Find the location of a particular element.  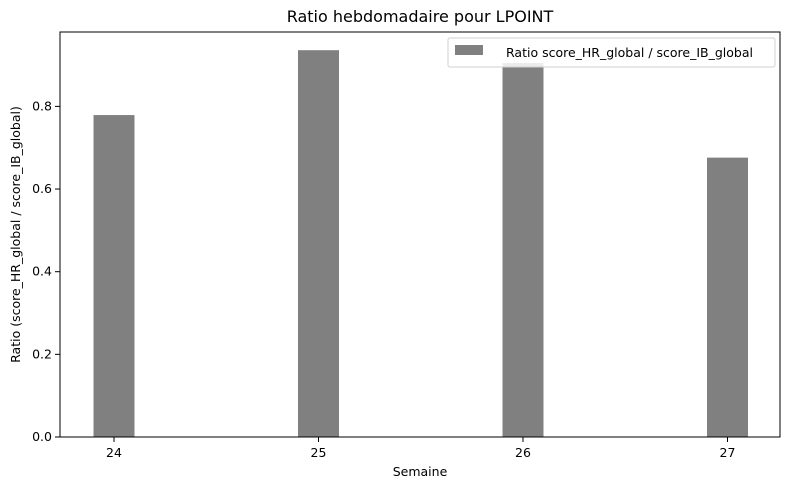

legend-swatch is located at coordinates (469, 50).